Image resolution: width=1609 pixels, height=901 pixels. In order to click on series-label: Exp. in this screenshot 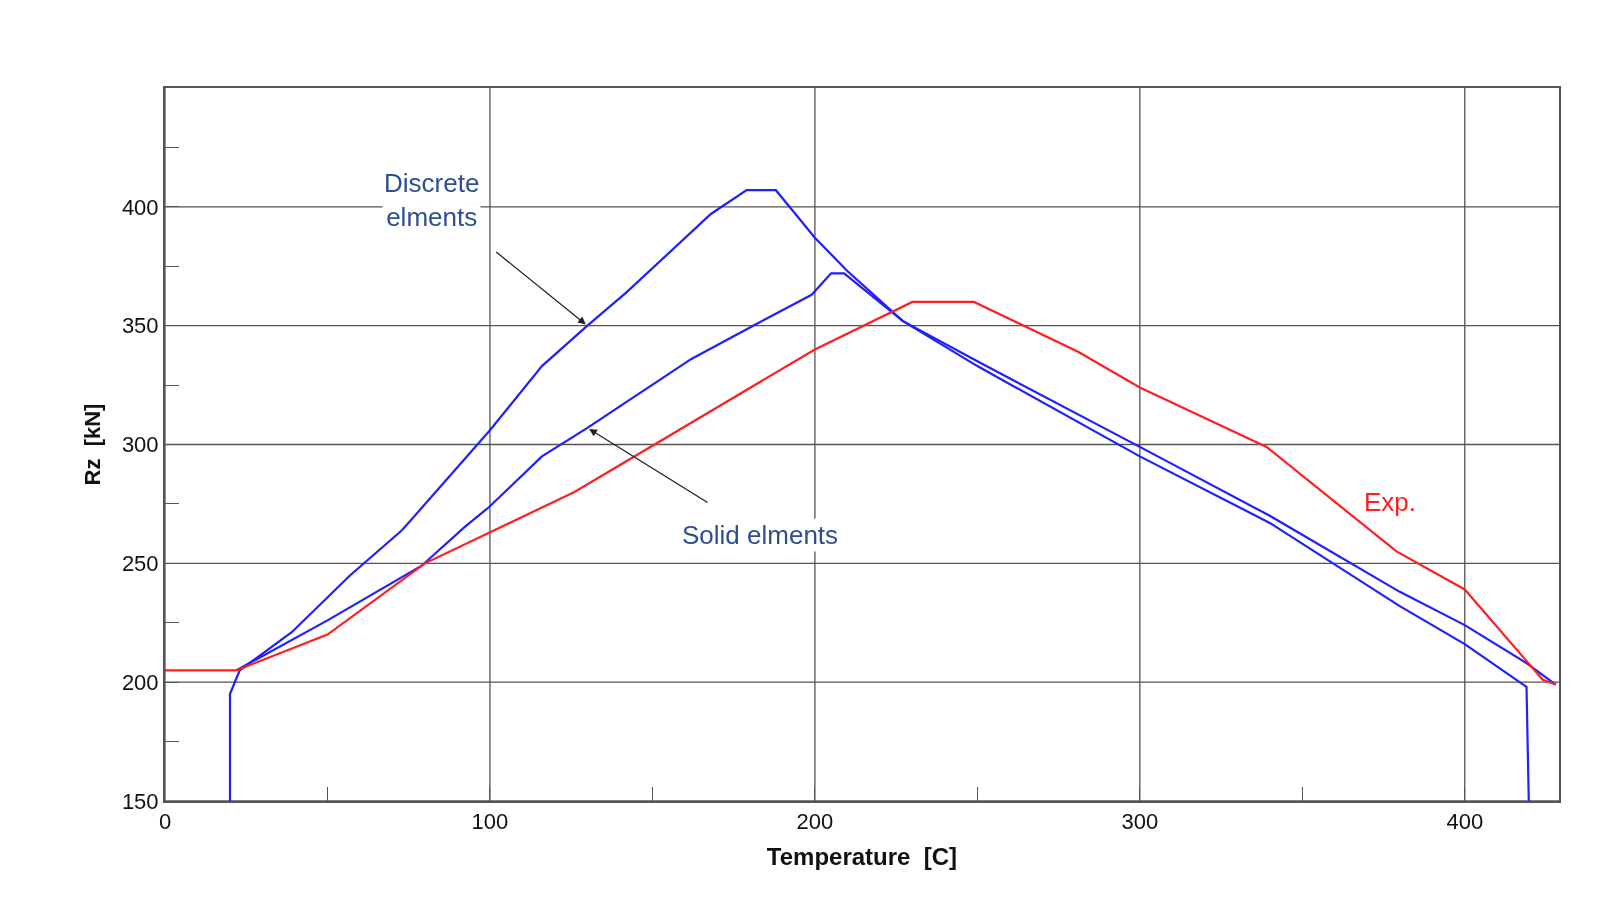, I will do `click(1390, 502)`.